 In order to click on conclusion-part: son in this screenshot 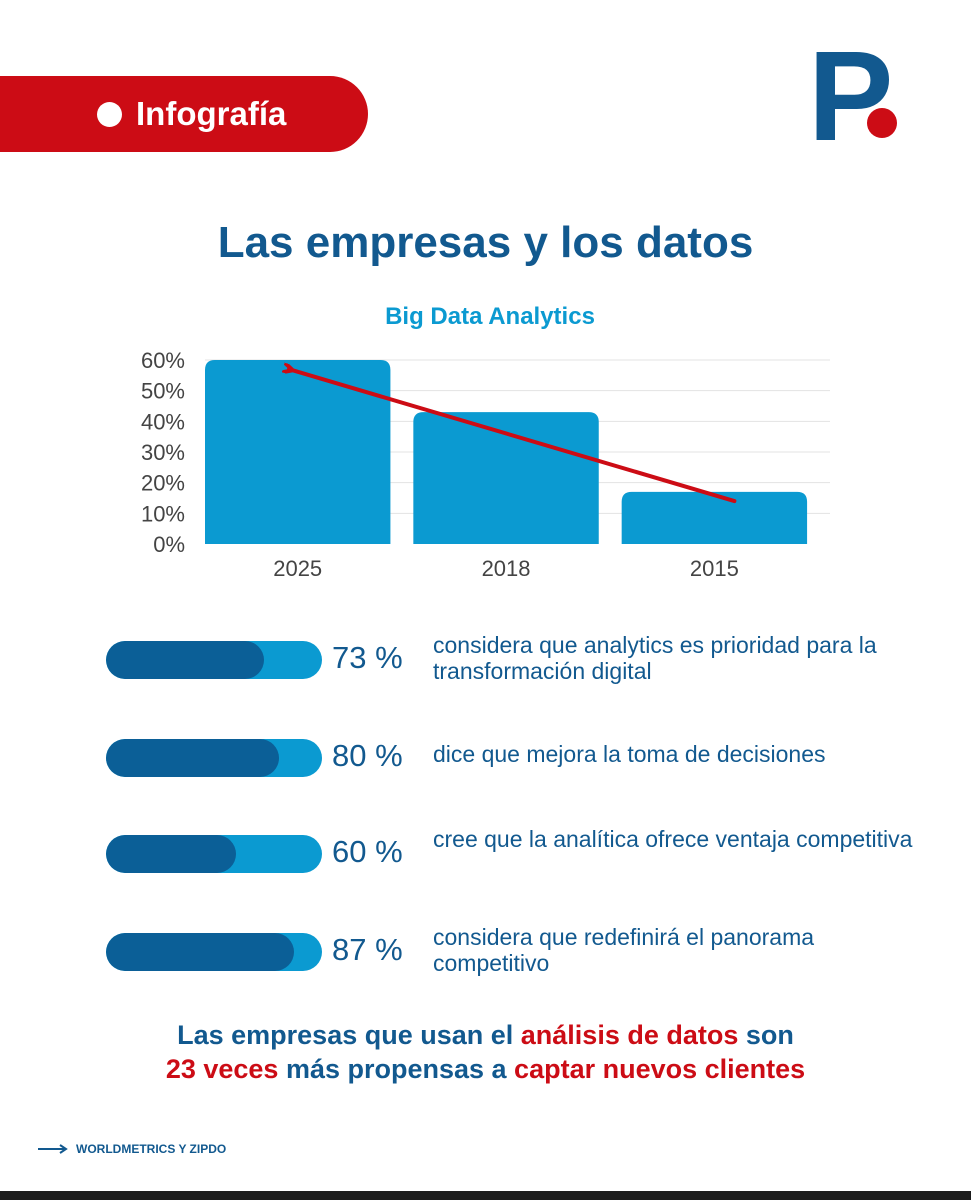, I will do `click(766, 1035)`.